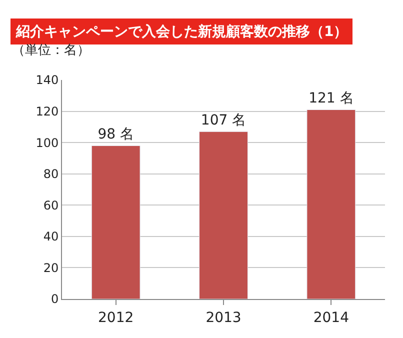 Image resolution: width=403 pixels, height=338 pixels. What do you see at coordinates (224, 318) in the screenshot?
I see `x-tick-label: 2013` at bounding box center [224, 318].